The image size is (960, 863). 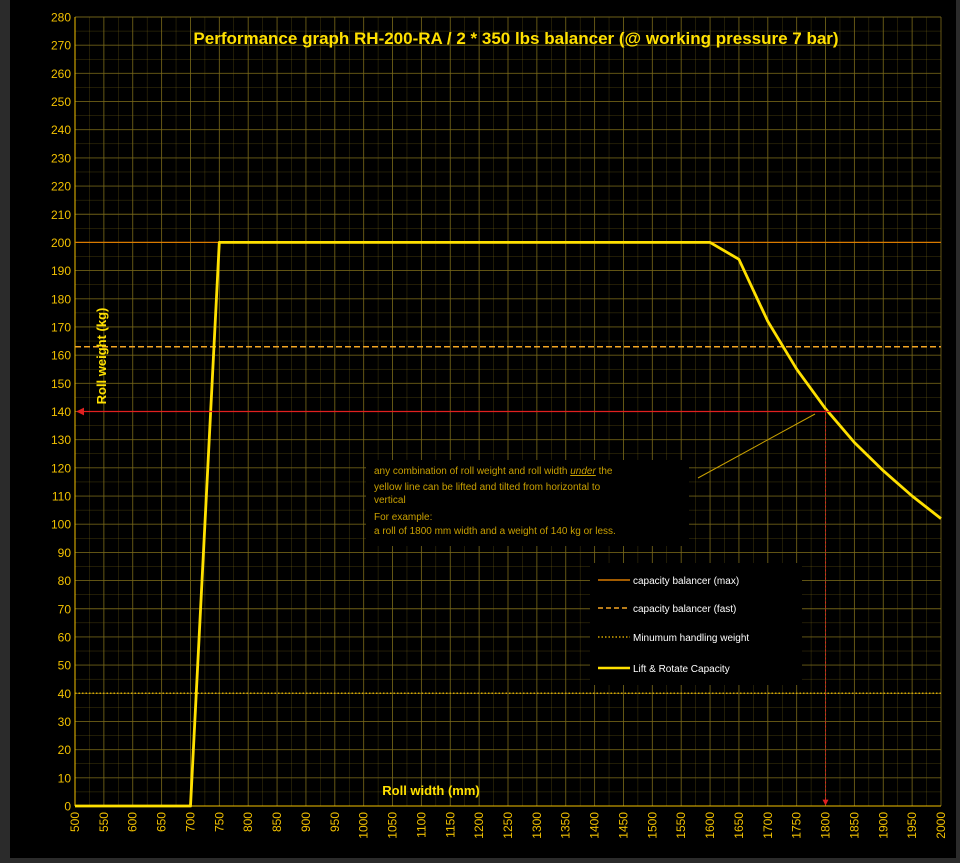 I want to click on y-tick-label: 90, so click(x=65, y=553).